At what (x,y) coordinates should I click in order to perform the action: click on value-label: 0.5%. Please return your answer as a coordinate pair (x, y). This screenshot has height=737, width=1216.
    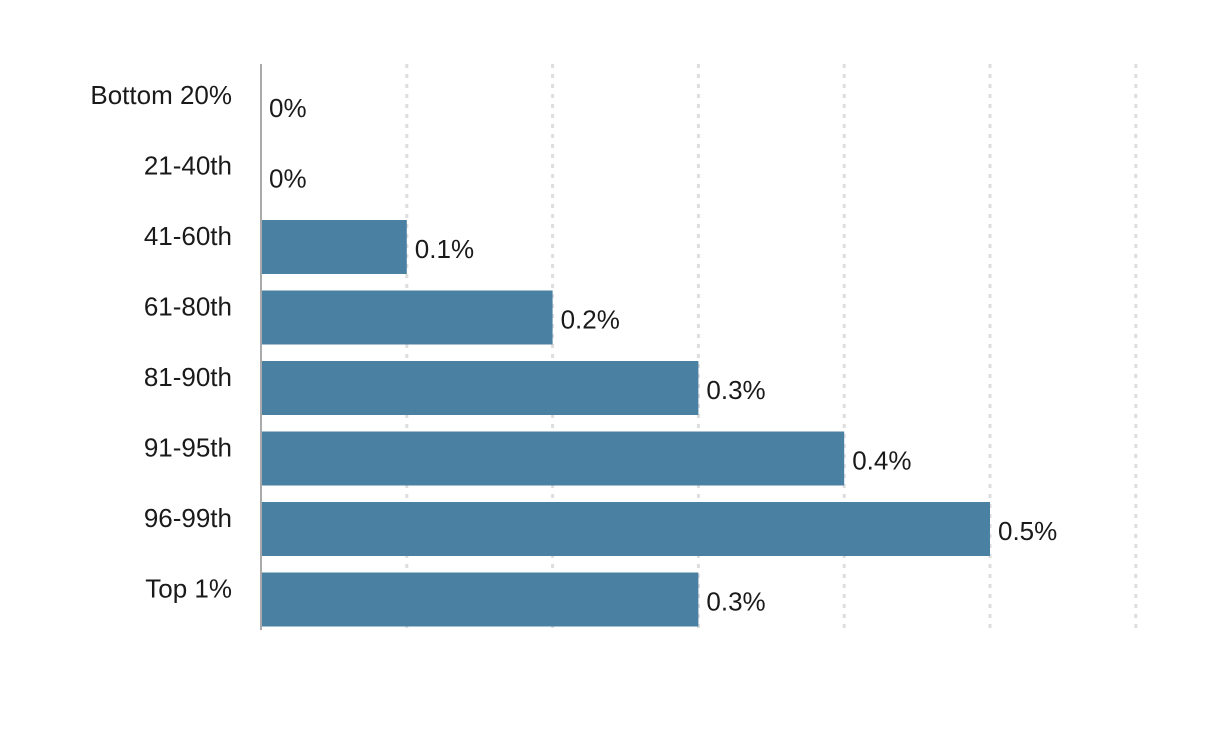
    Looking at the image, I should click on (1027, 531).